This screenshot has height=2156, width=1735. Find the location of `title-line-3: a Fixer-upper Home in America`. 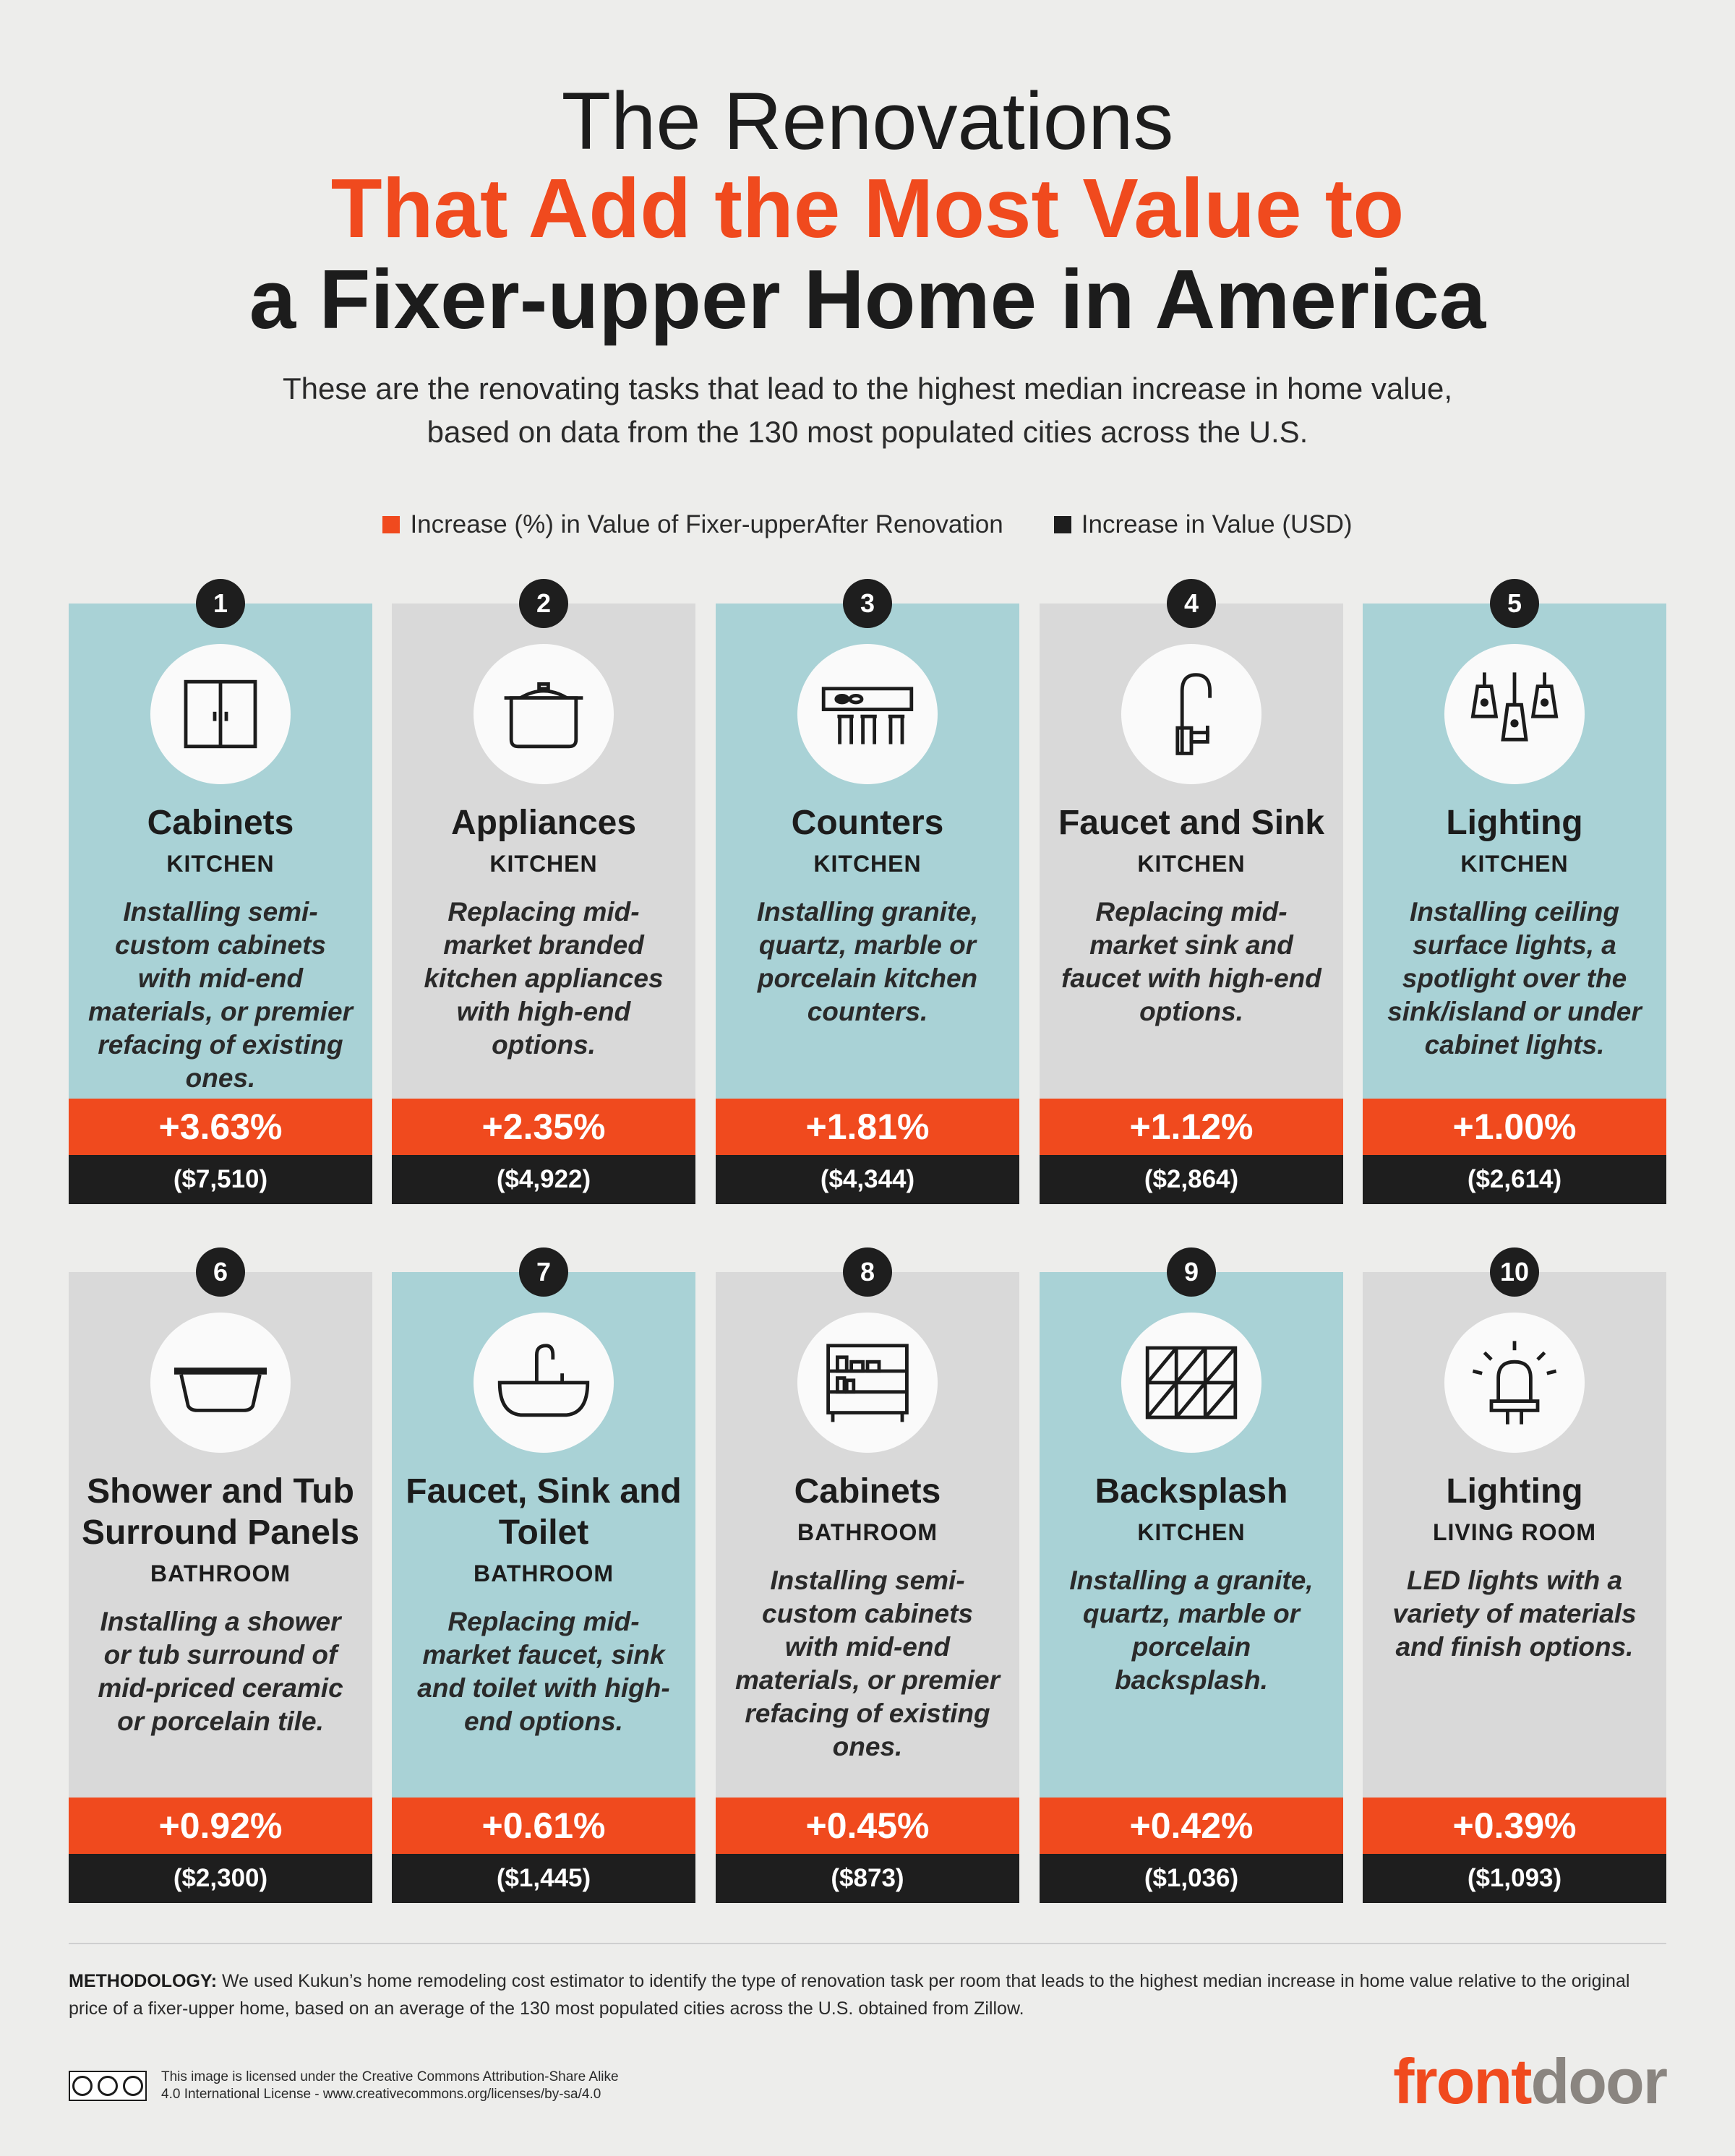

title-line-3: a Fixer-upper Home in America is located at coordinates (867, 299).